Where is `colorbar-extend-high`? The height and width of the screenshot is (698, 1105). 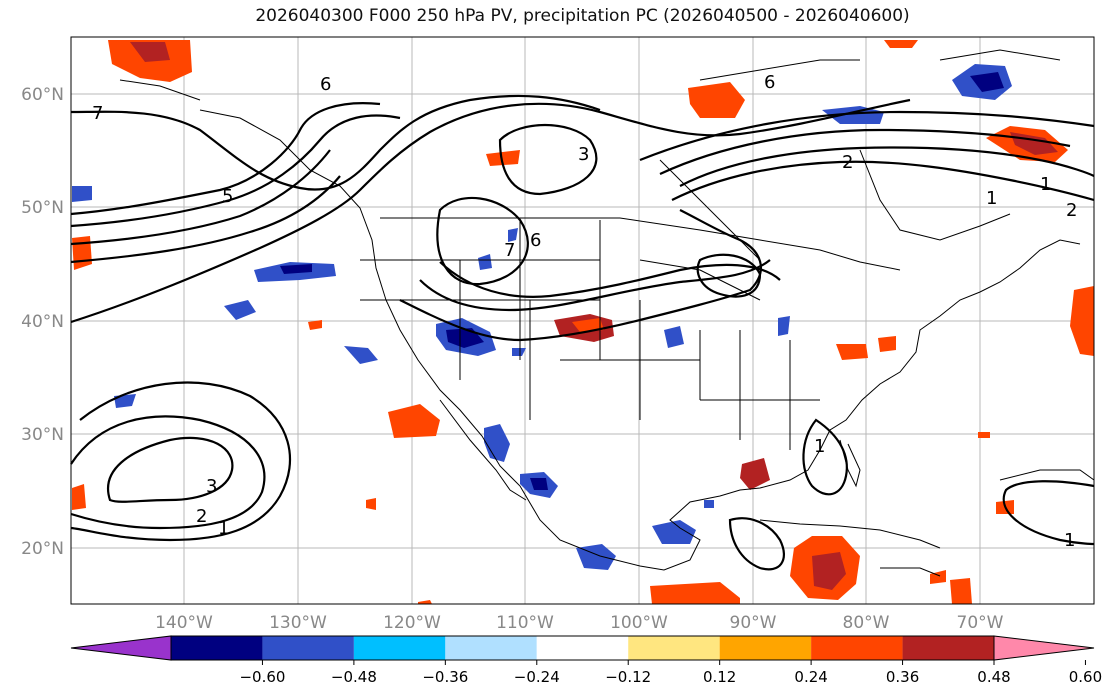
colorbar-extend-high is located at coordinates (1044, 648).